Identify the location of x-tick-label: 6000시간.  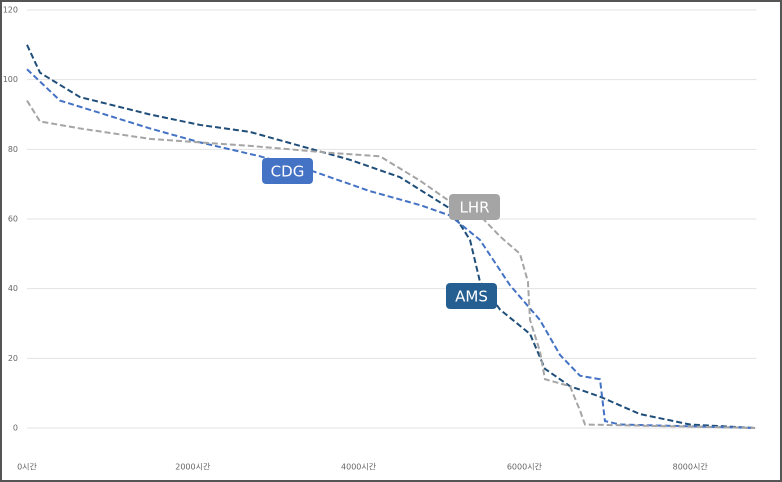
(525, 467).